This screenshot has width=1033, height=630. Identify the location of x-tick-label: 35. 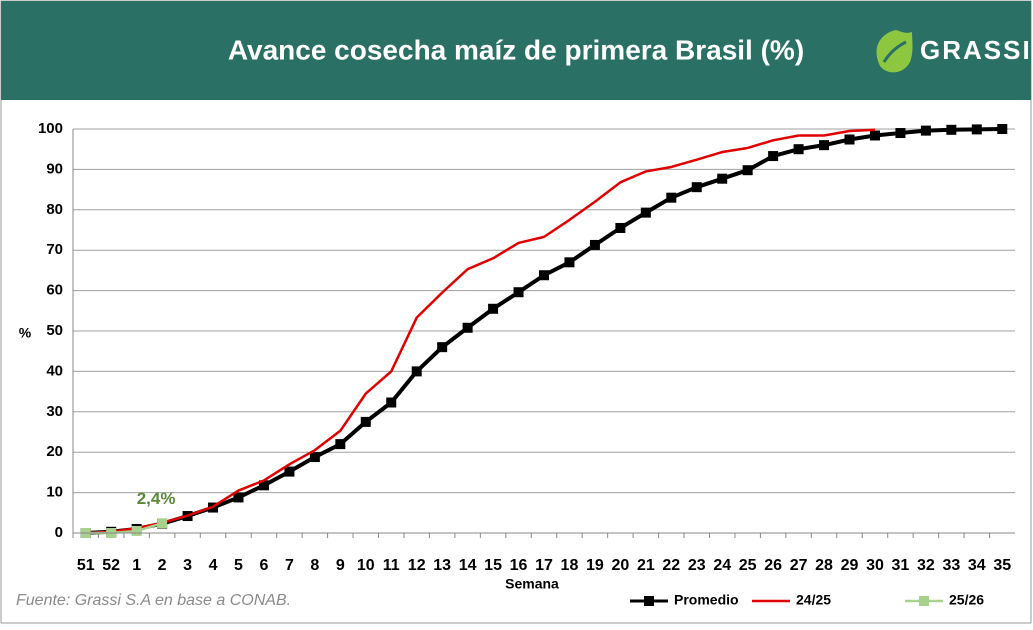
(1002, 565).